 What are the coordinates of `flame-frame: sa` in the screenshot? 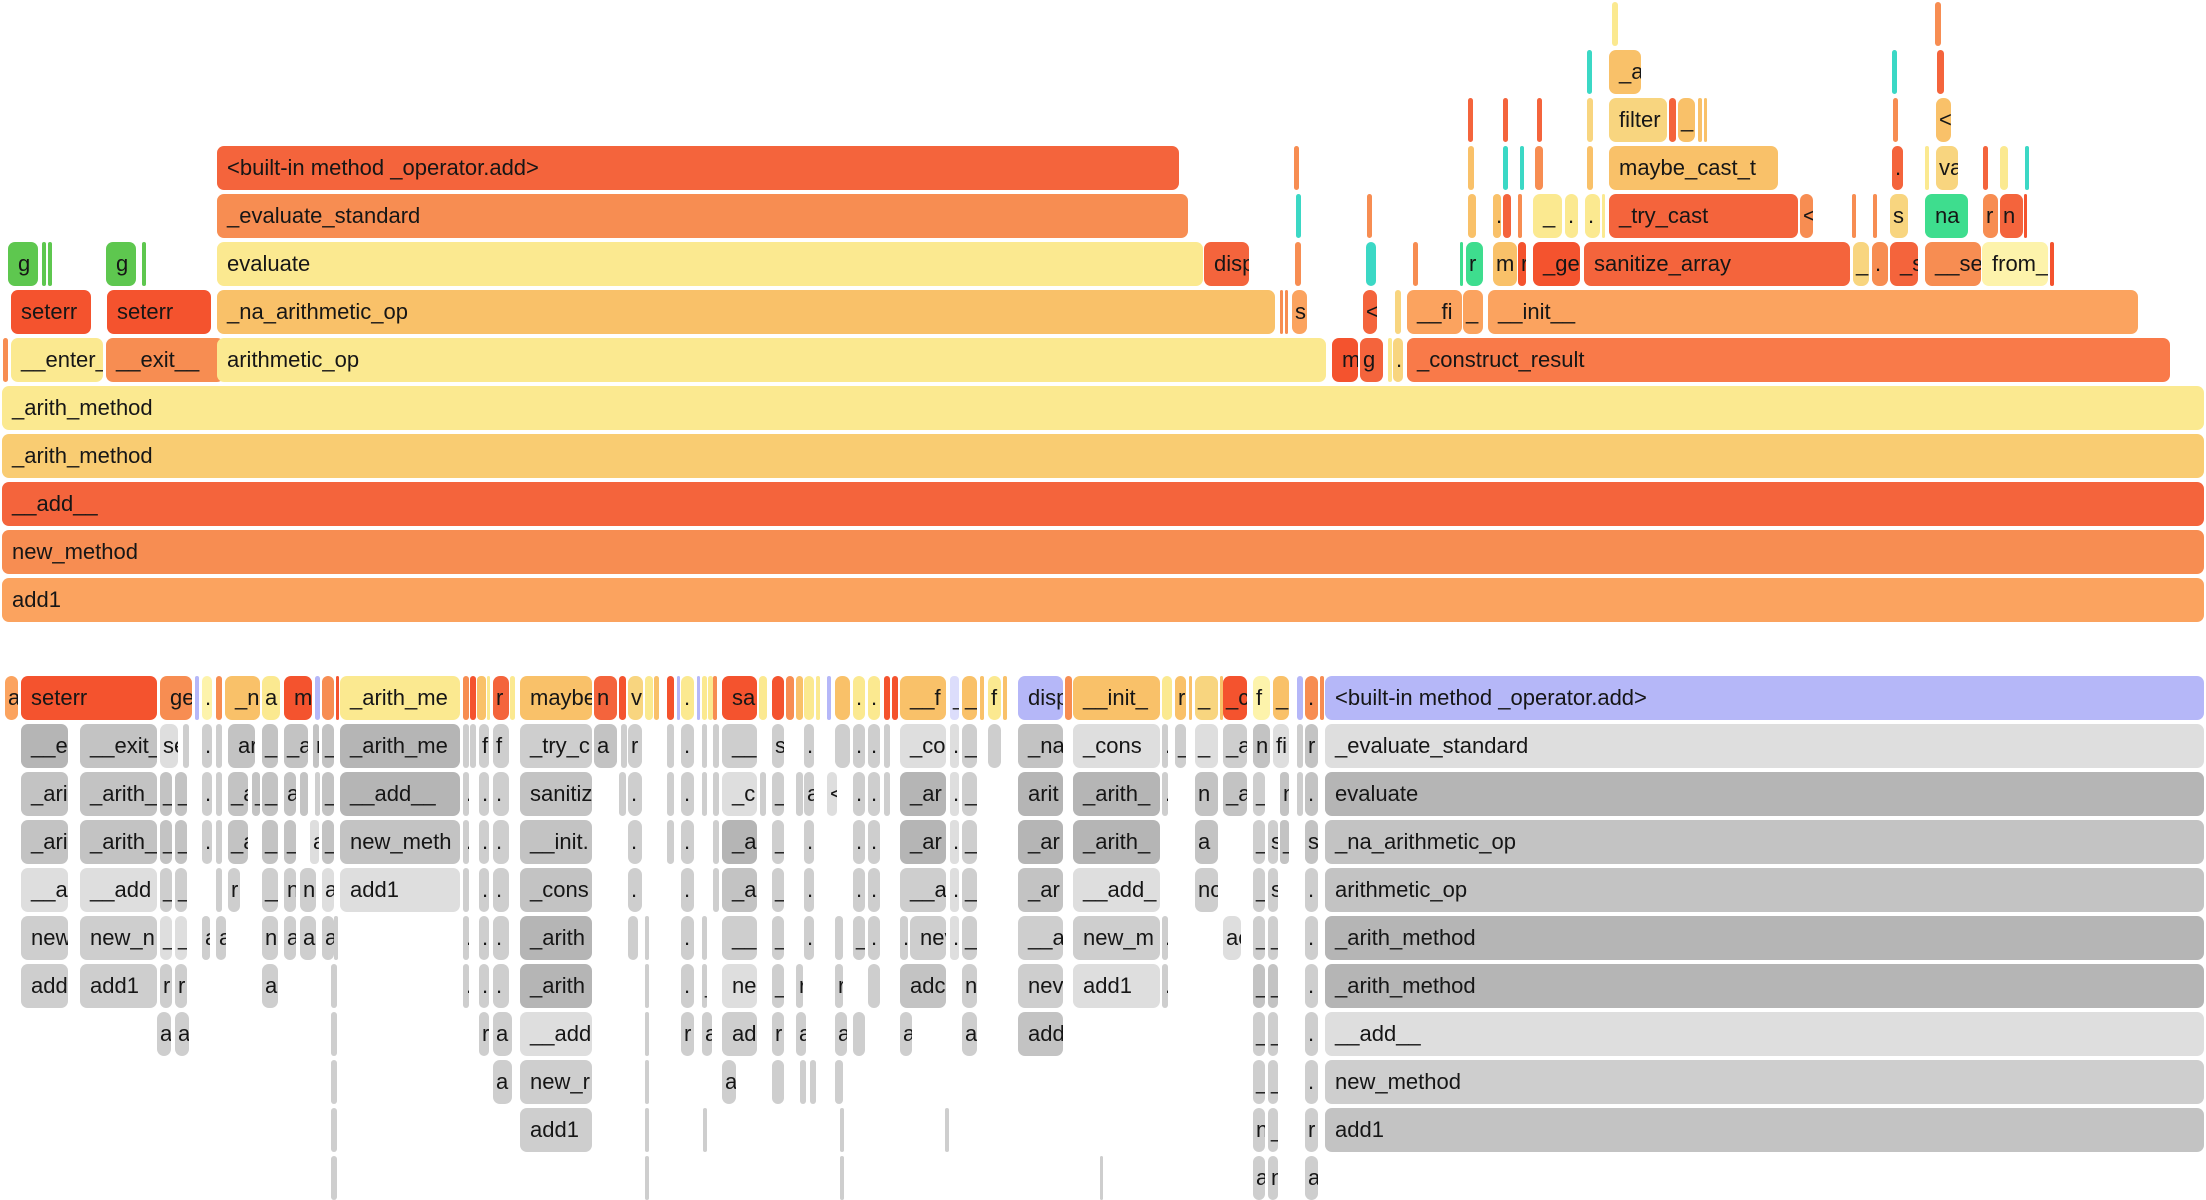 It's located at (739, 698).